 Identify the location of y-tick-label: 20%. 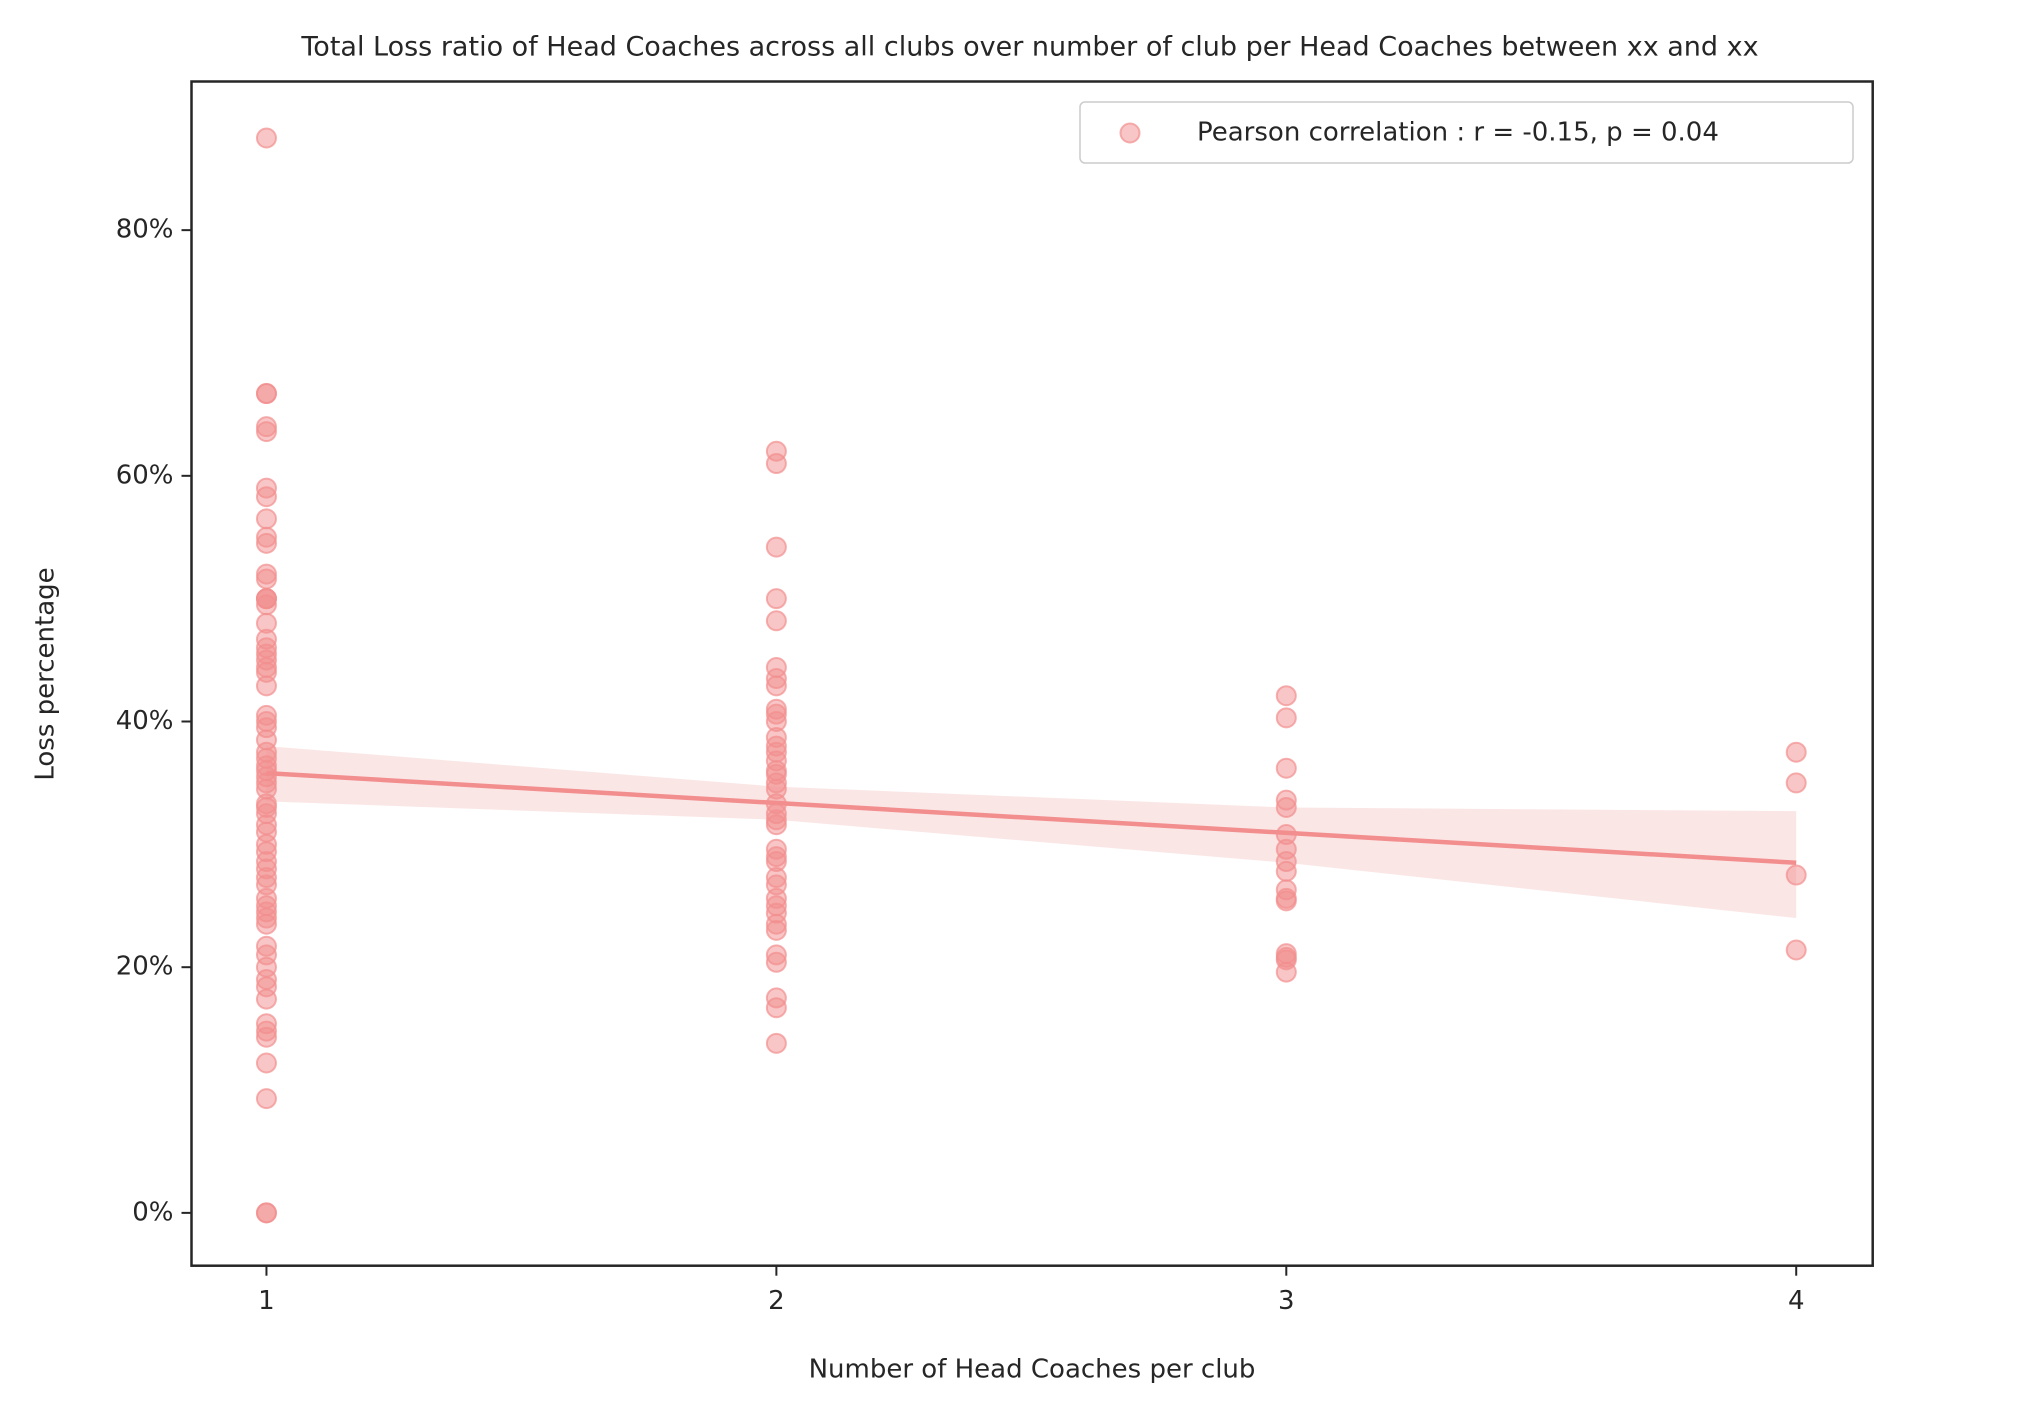
(145, 967).